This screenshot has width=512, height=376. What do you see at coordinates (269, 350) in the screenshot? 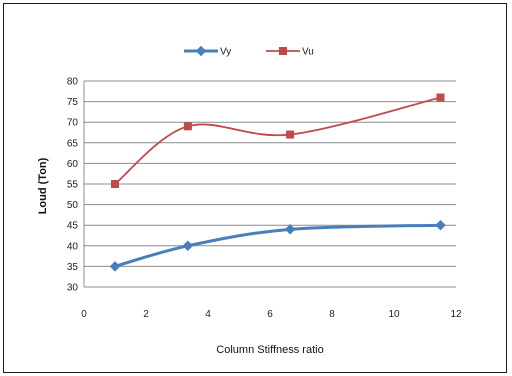
I see `x-axis-title: Column Stiffness ratio` at bounding box center [269, 350].